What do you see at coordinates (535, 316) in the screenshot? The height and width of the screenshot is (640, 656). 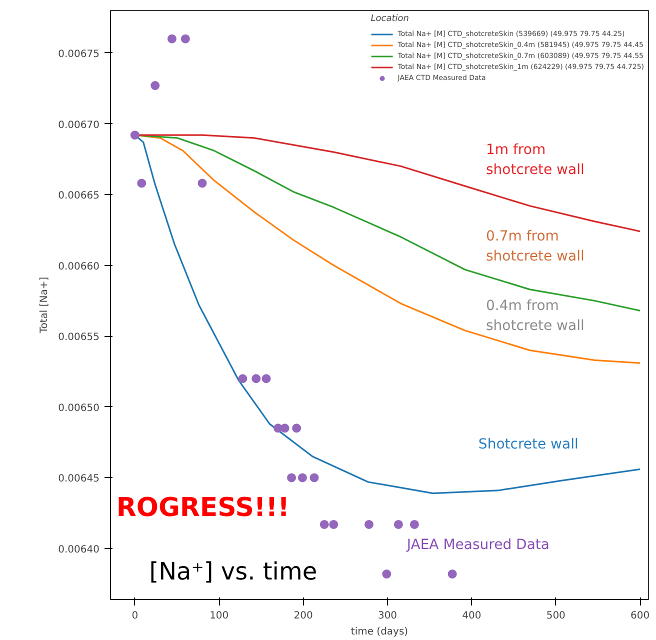 I see `annotation: 0.4m from shotcrete wall` at bounding box center [535, 316].